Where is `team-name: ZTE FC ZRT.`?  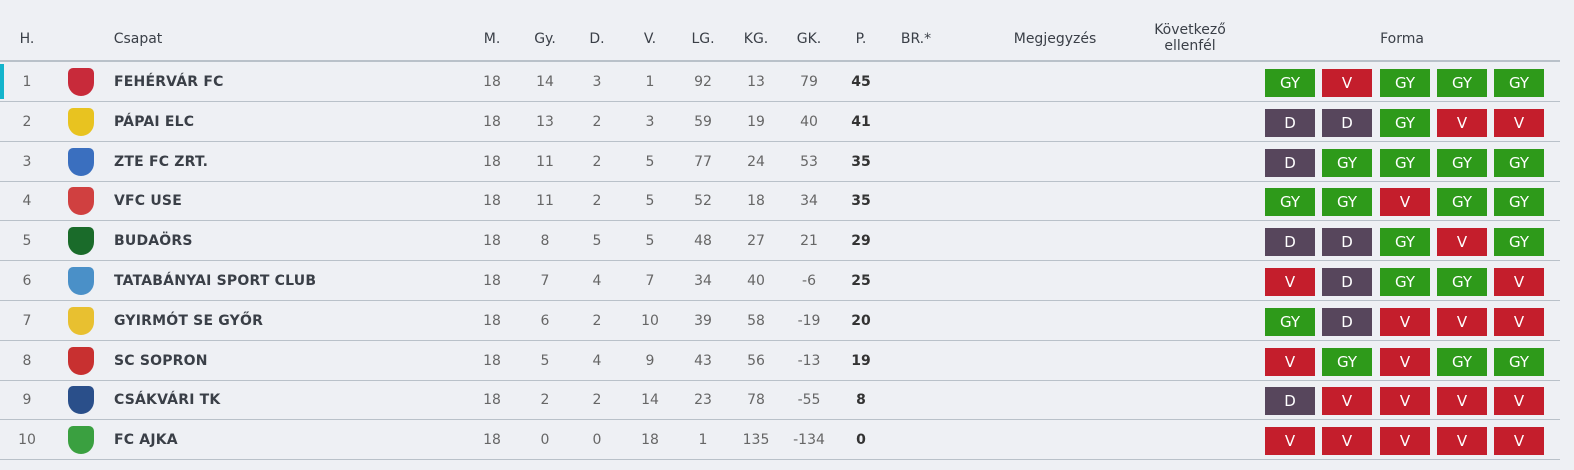 team-name: ZTE FC ZRT. is located at coordinates (161, 161).